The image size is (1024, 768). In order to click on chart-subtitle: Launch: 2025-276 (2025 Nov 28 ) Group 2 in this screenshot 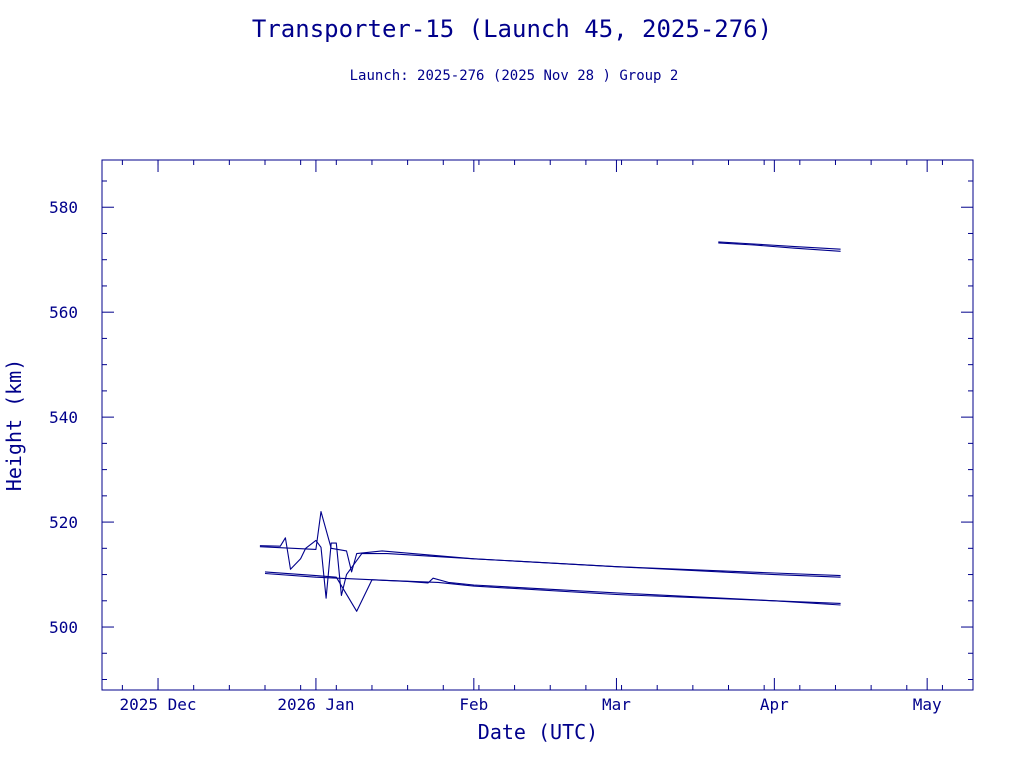, I will do `click(514, 76)`.